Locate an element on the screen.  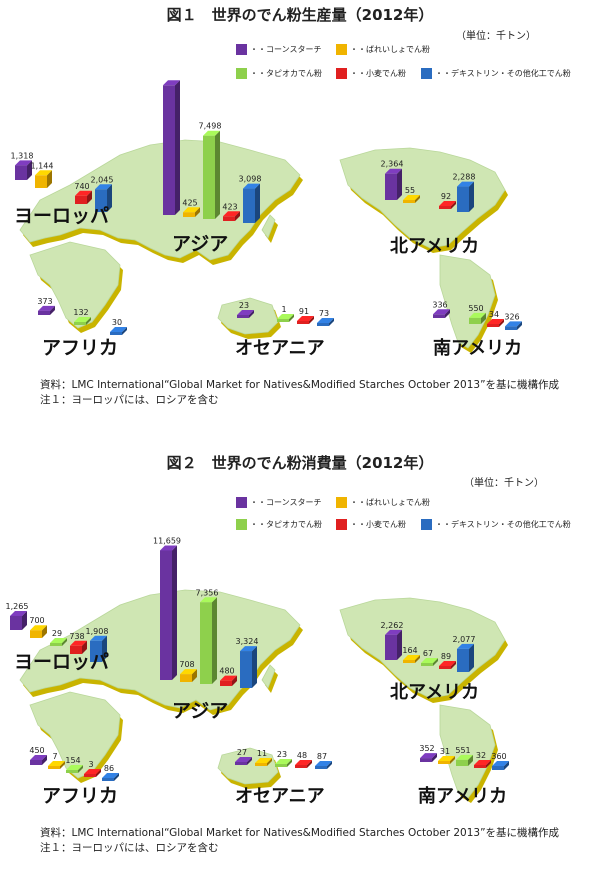
value-label: 738 is located at coordinates (76, 636).